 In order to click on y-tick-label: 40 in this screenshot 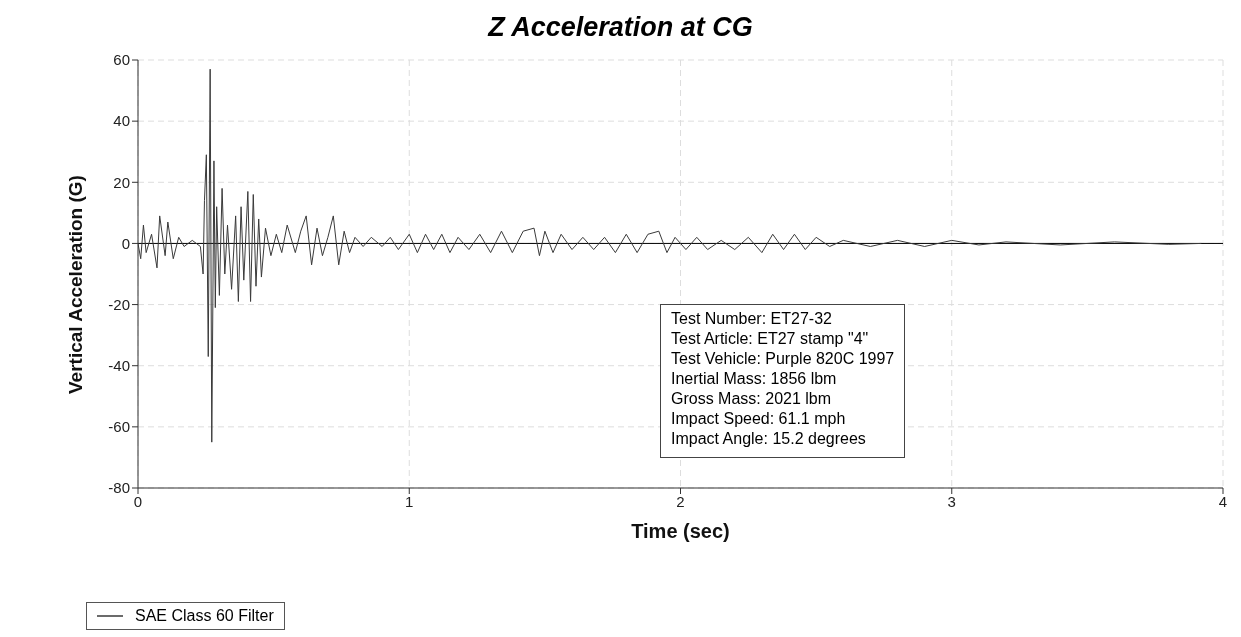, I will do `click(121, 121)`.